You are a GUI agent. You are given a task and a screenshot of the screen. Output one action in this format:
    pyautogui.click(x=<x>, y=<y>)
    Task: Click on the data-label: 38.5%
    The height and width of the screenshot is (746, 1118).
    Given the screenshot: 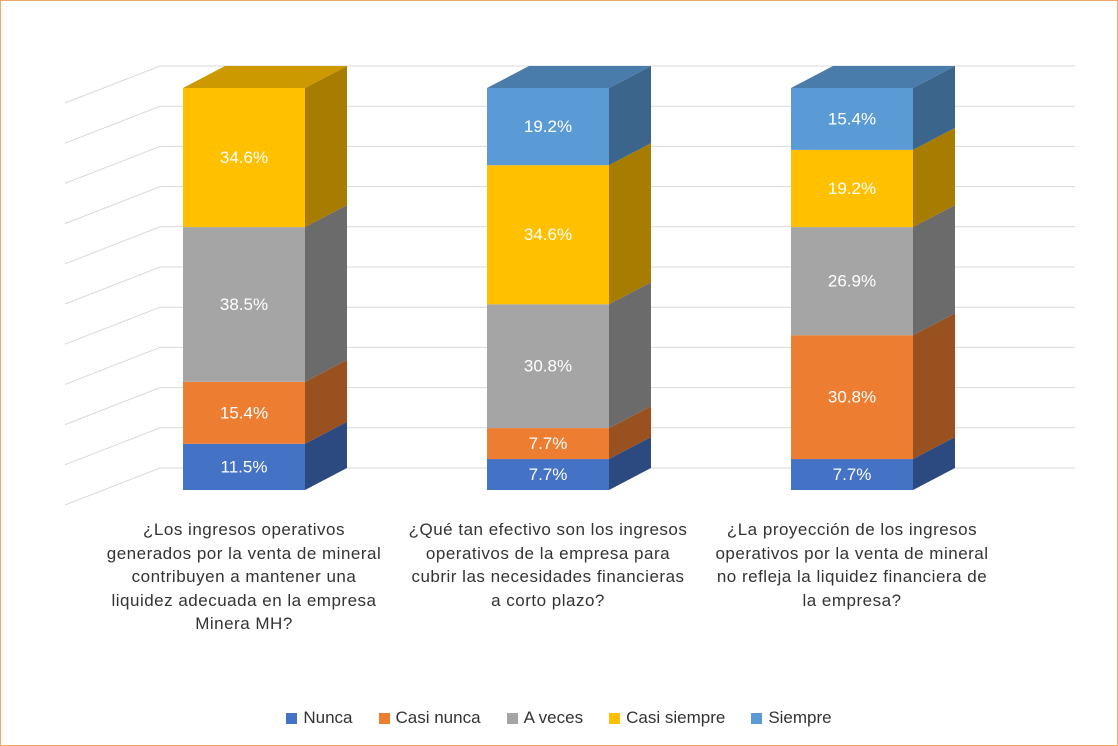 What is the action you would take?
    pyautogui.click(x=244, y=304)
    